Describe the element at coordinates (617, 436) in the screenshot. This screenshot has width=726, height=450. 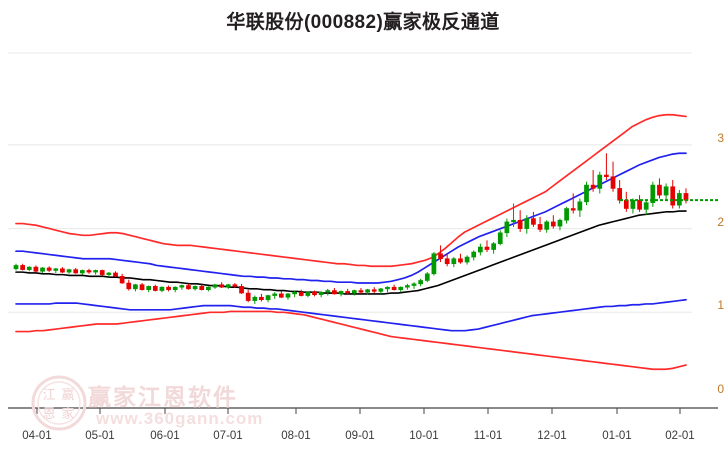
I see `x-axis-tick: 01-01` at that location.